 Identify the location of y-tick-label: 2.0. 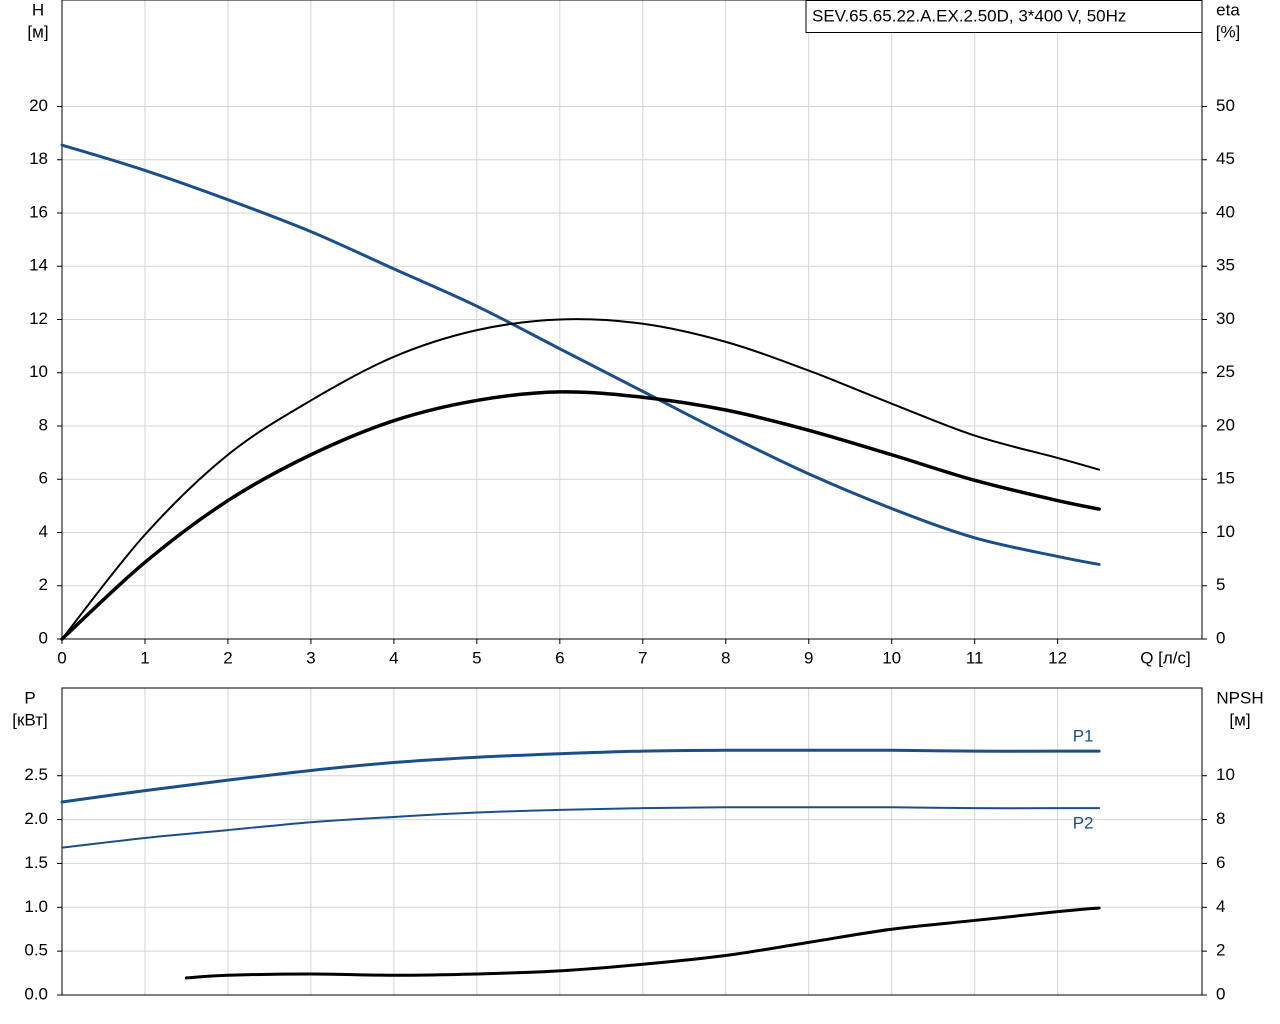
(36, 818).